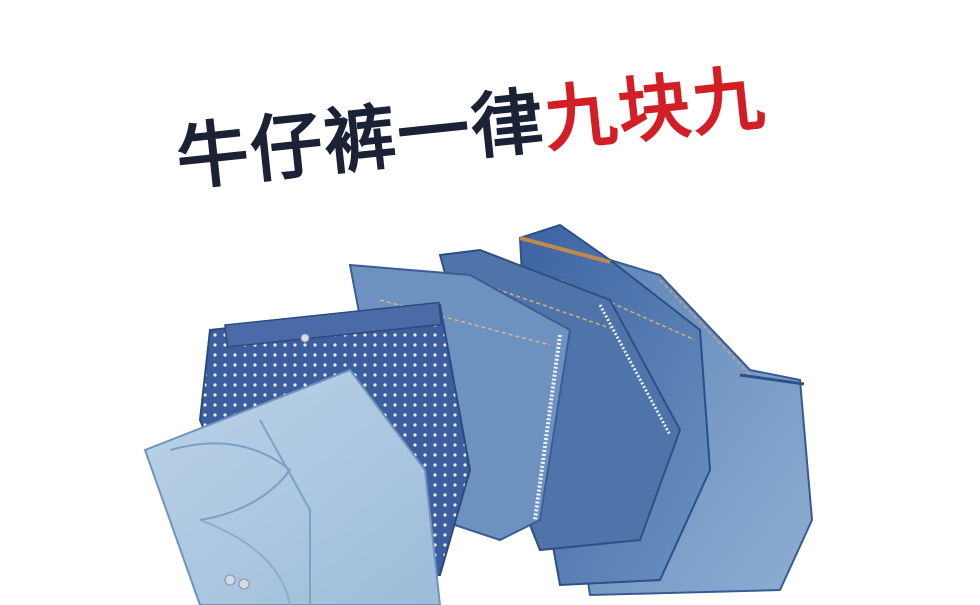 This screenshot has width=980, height=605. I want to click on headline-main-text: 牛仔裤一律, so click(361, 139).